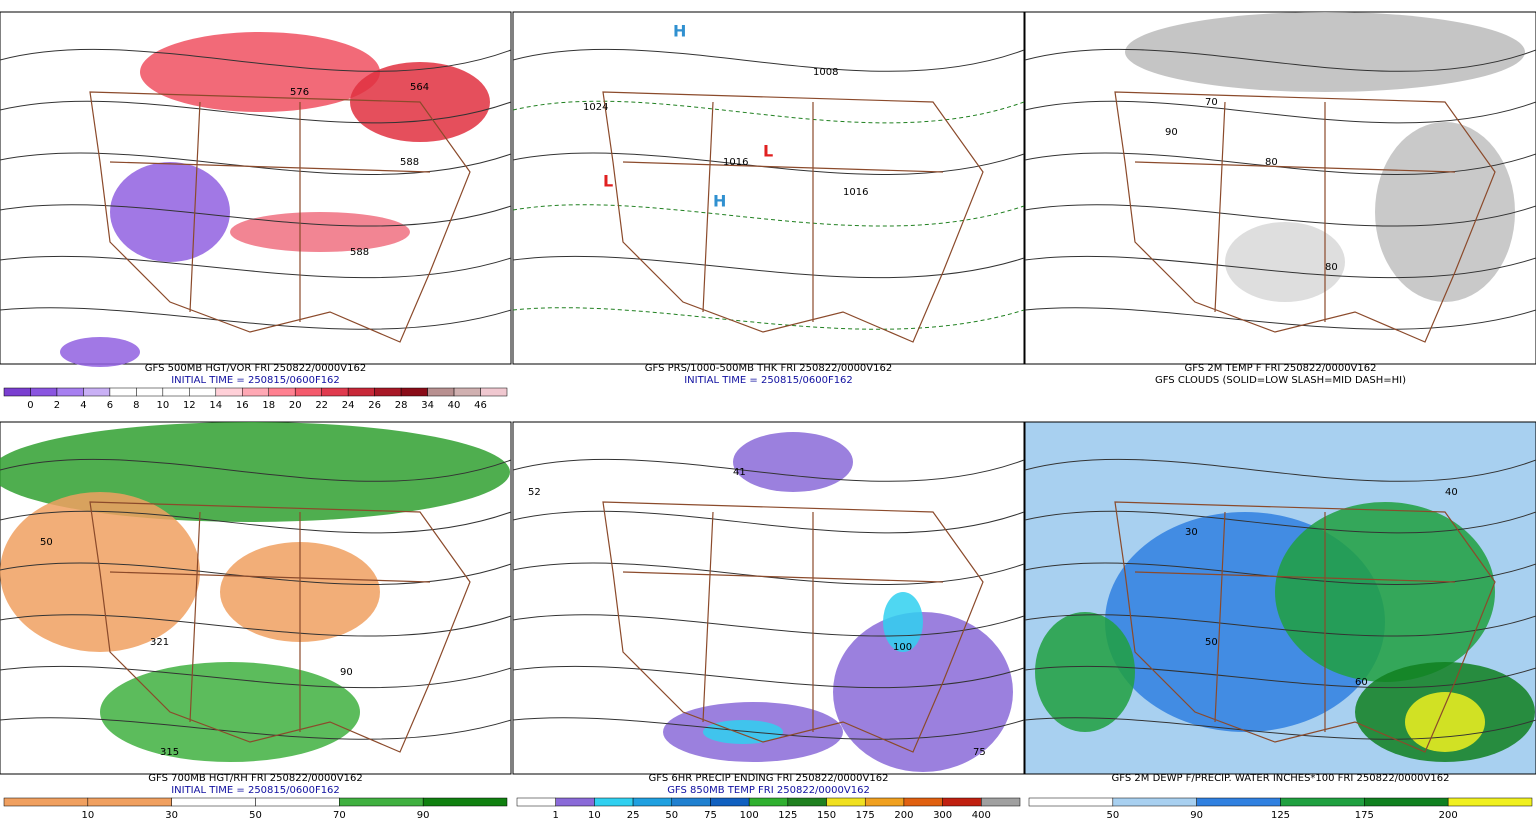 Image resolution: width=1536 pixels, height=823 pixels. I want to click on map-label: 60, so click(1361, 682).